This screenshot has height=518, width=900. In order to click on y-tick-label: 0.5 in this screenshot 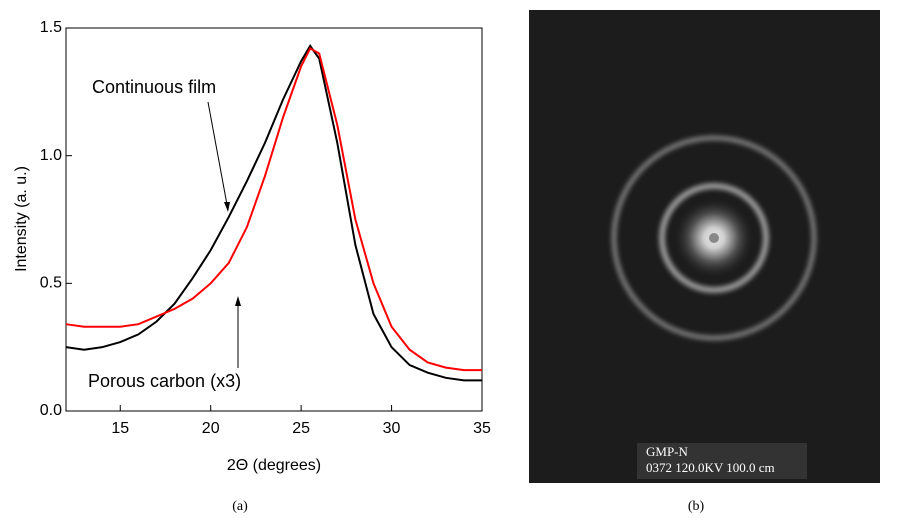, I will do `click(51, 283)`.